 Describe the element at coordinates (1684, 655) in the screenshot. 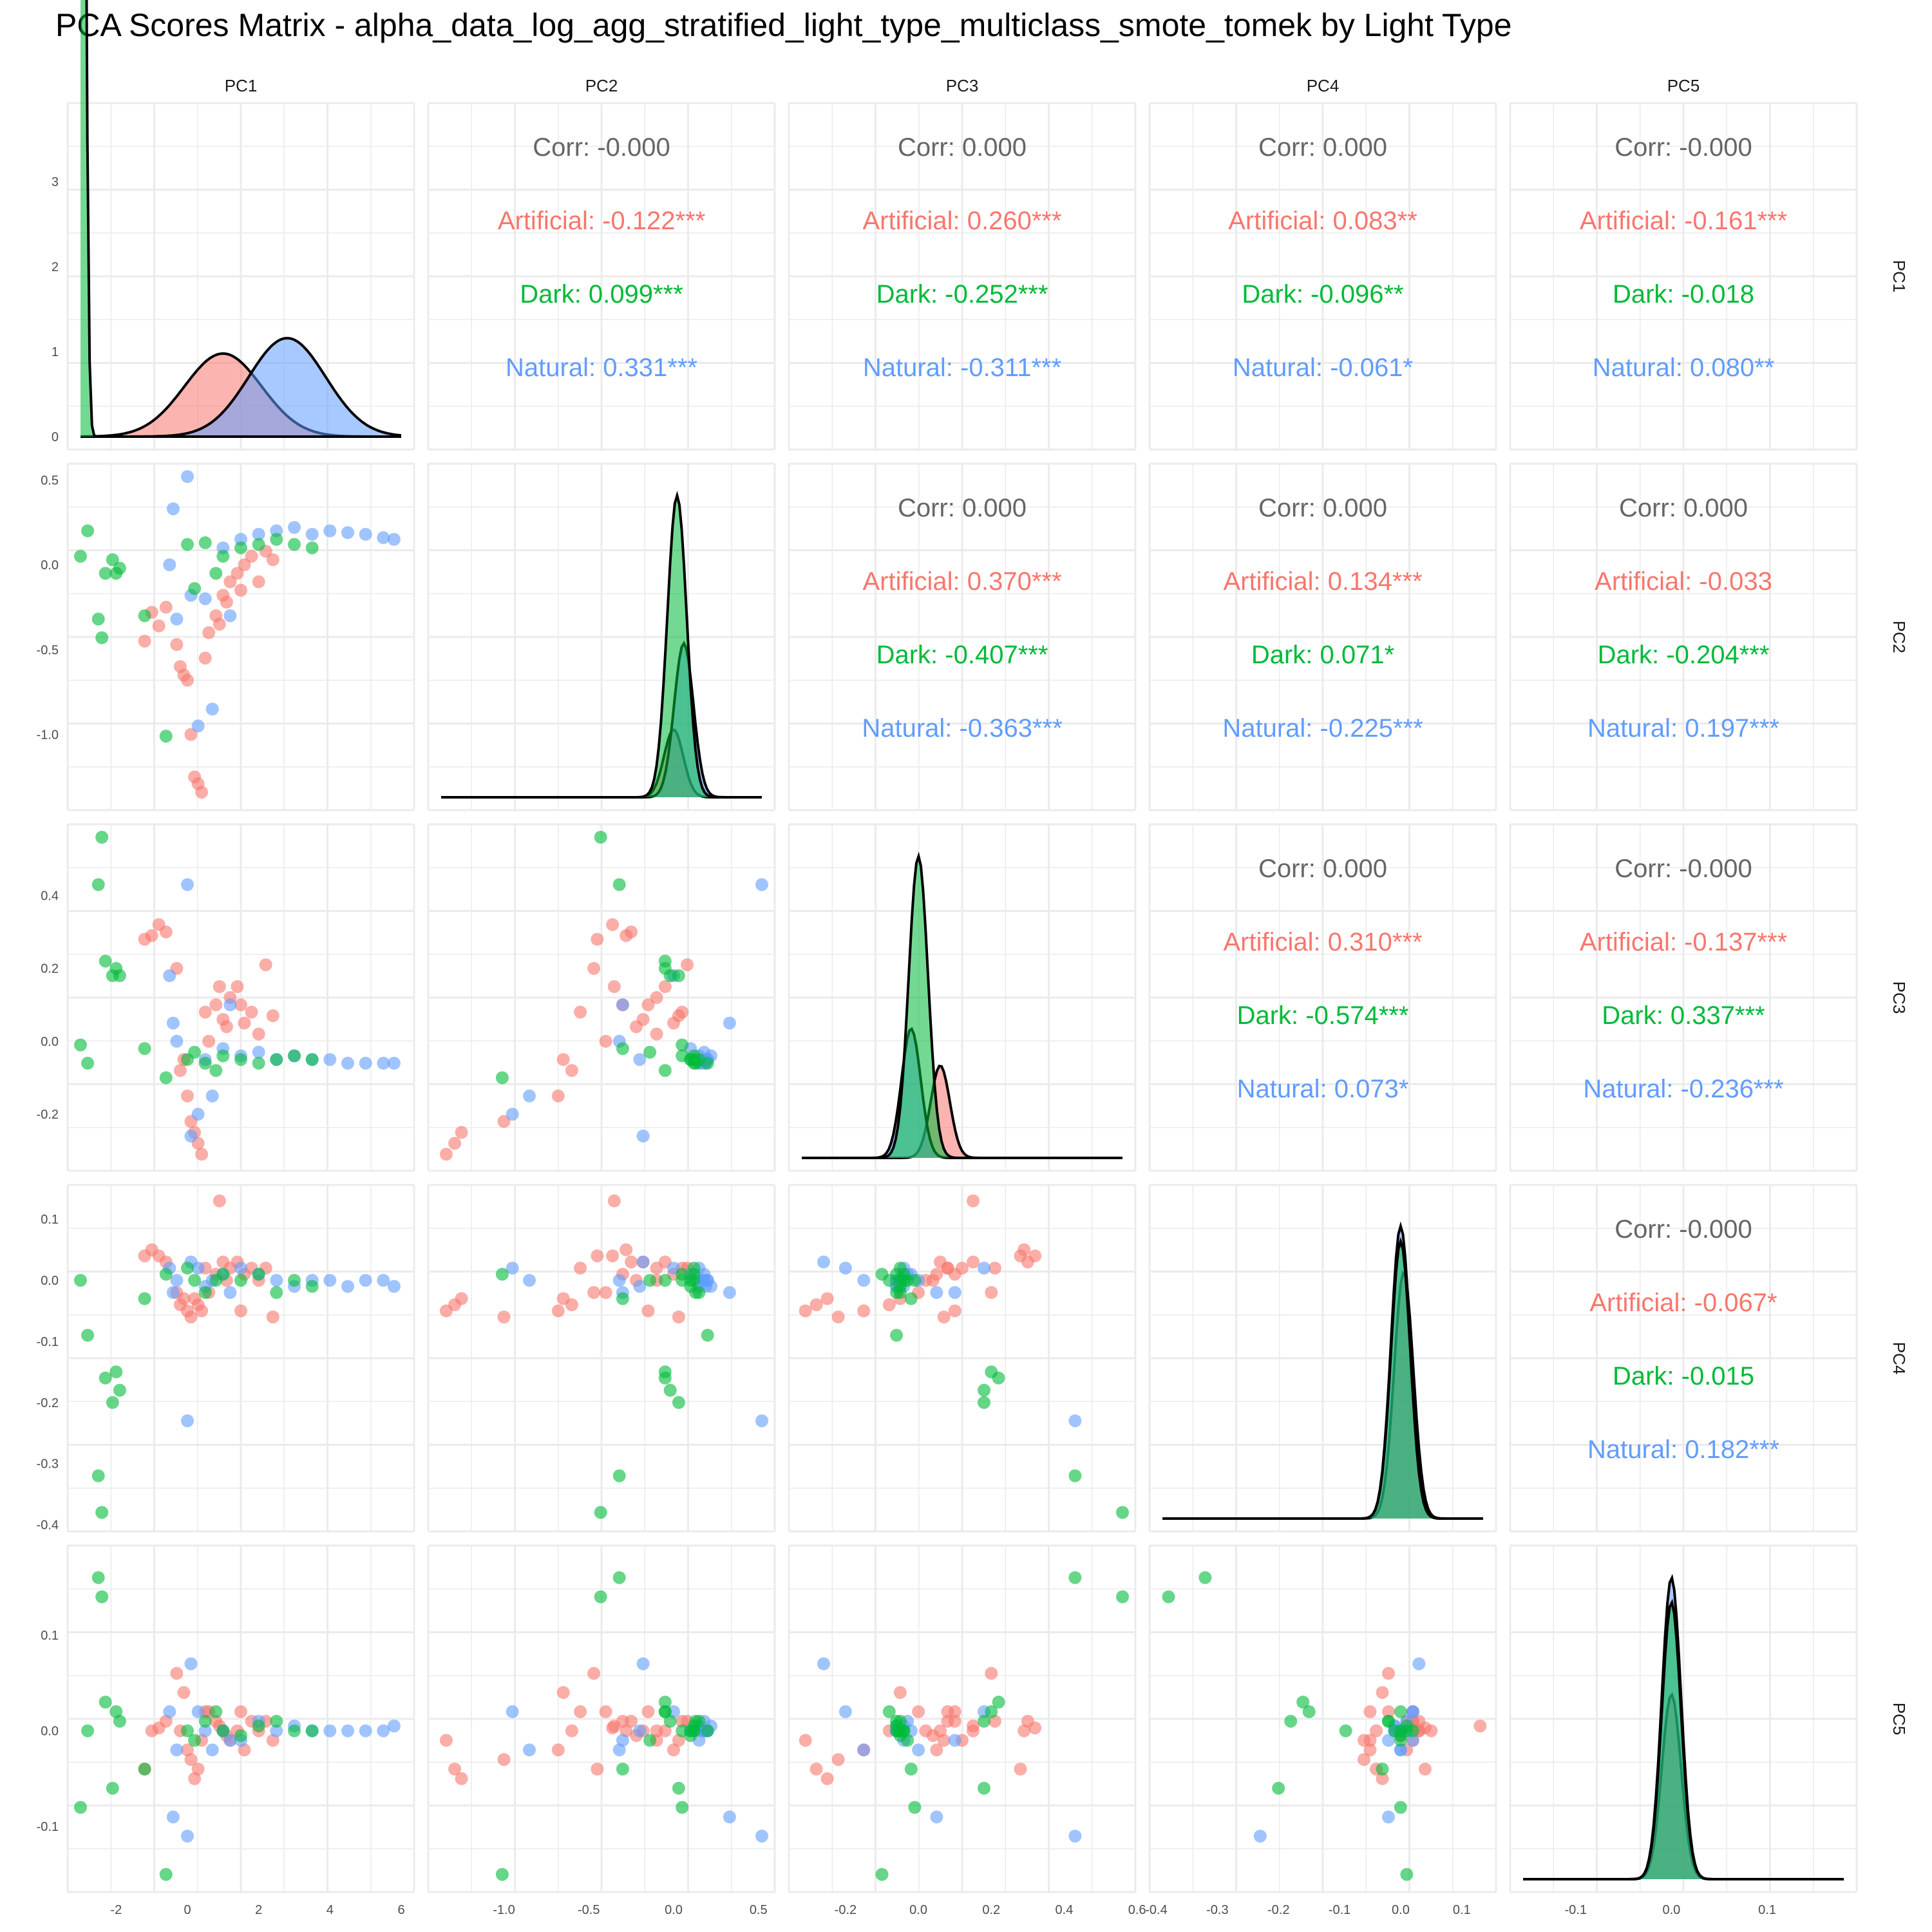

I see `corr-label: Dark: -0.204***` at that location.